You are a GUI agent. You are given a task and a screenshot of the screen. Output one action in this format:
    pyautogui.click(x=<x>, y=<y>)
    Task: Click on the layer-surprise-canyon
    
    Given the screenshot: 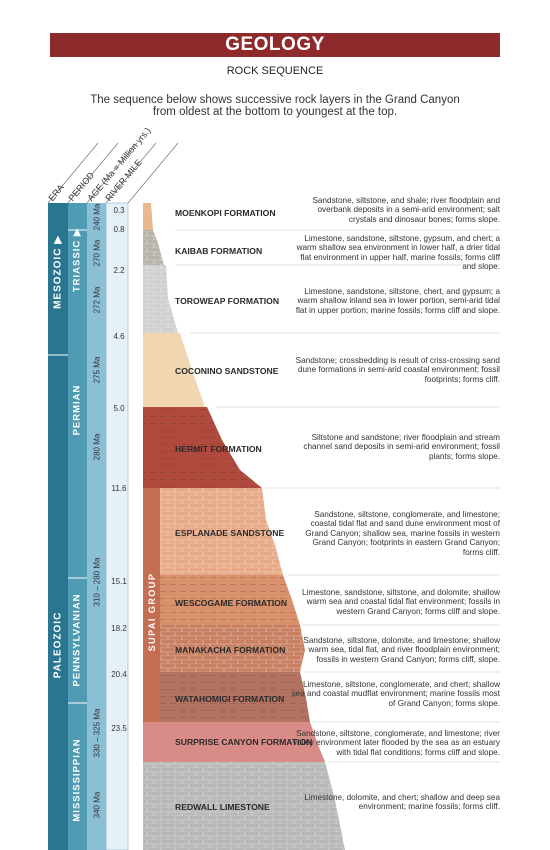 What is the action you would take?
    pyautogui.click(x=234, y=742)
    